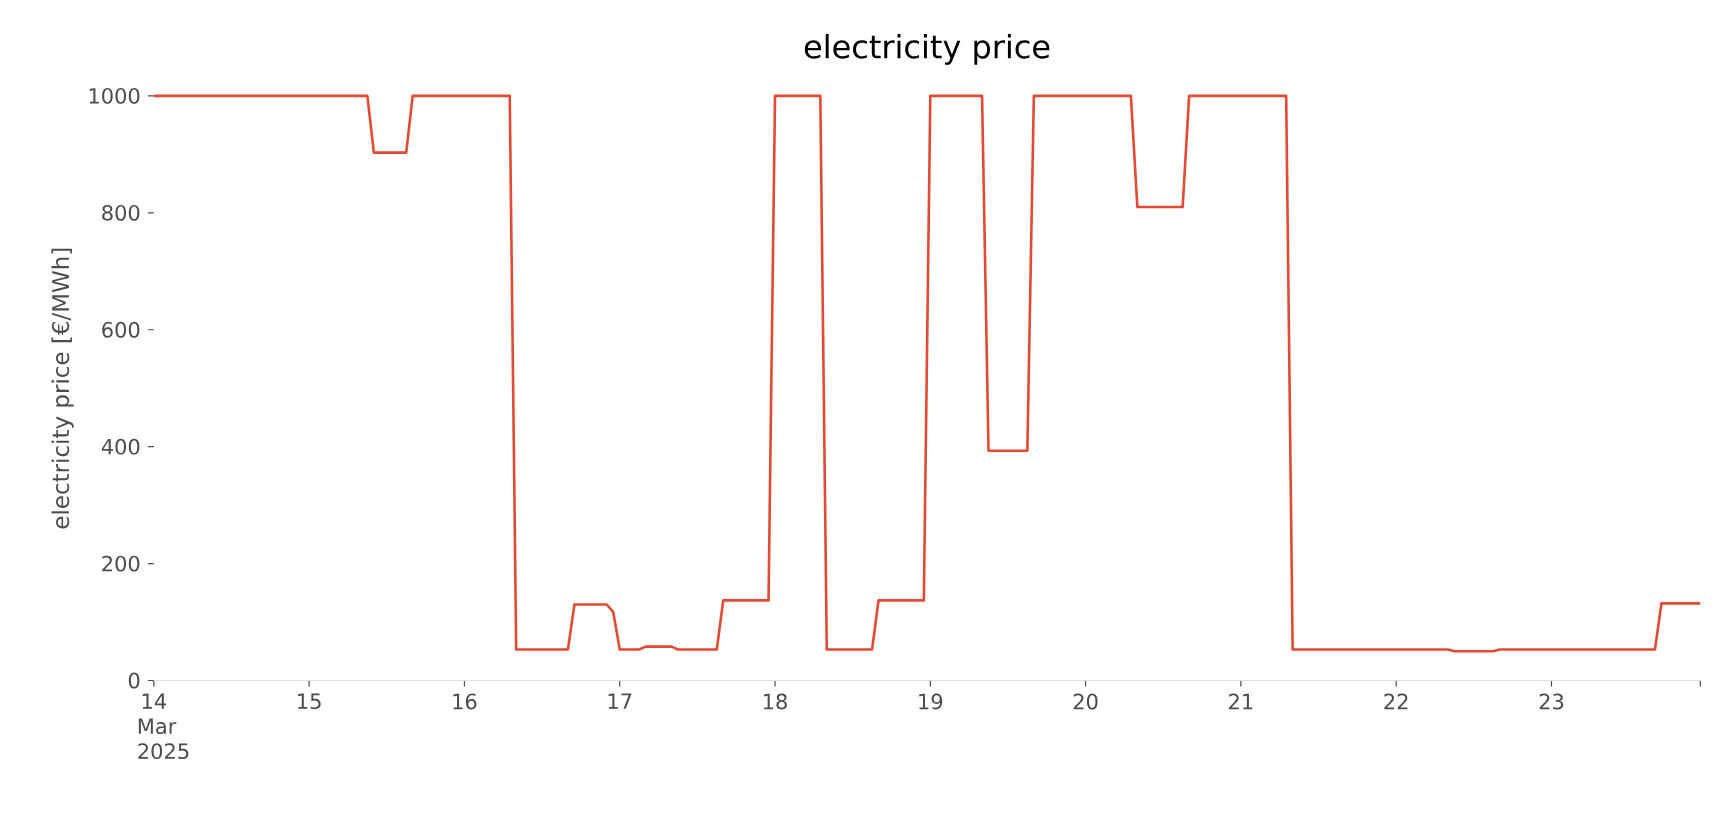 This screenshot has width=1724, height=814. I want to click on x-tick-label: 20, so click(1085, 701).